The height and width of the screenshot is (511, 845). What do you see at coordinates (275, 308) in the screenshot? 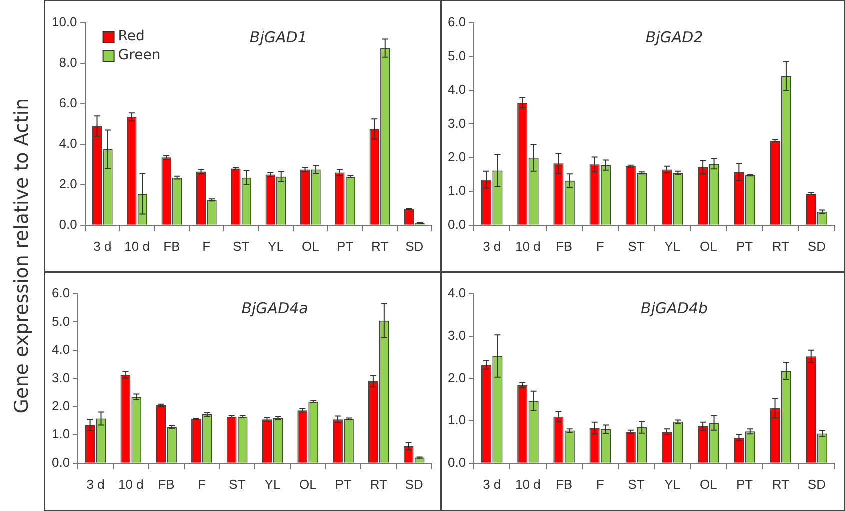
I see `chart-title: BjGAD4a` at bounding box center [275, 308].